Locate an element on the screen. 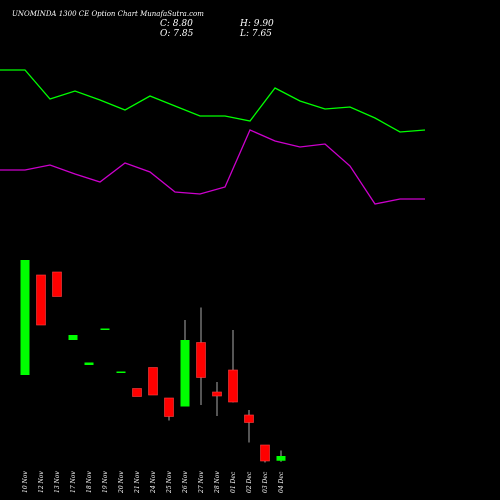 This screenshot has height=500, width=500. open-value: O: 7.85 is located at coordinates (177, 34).